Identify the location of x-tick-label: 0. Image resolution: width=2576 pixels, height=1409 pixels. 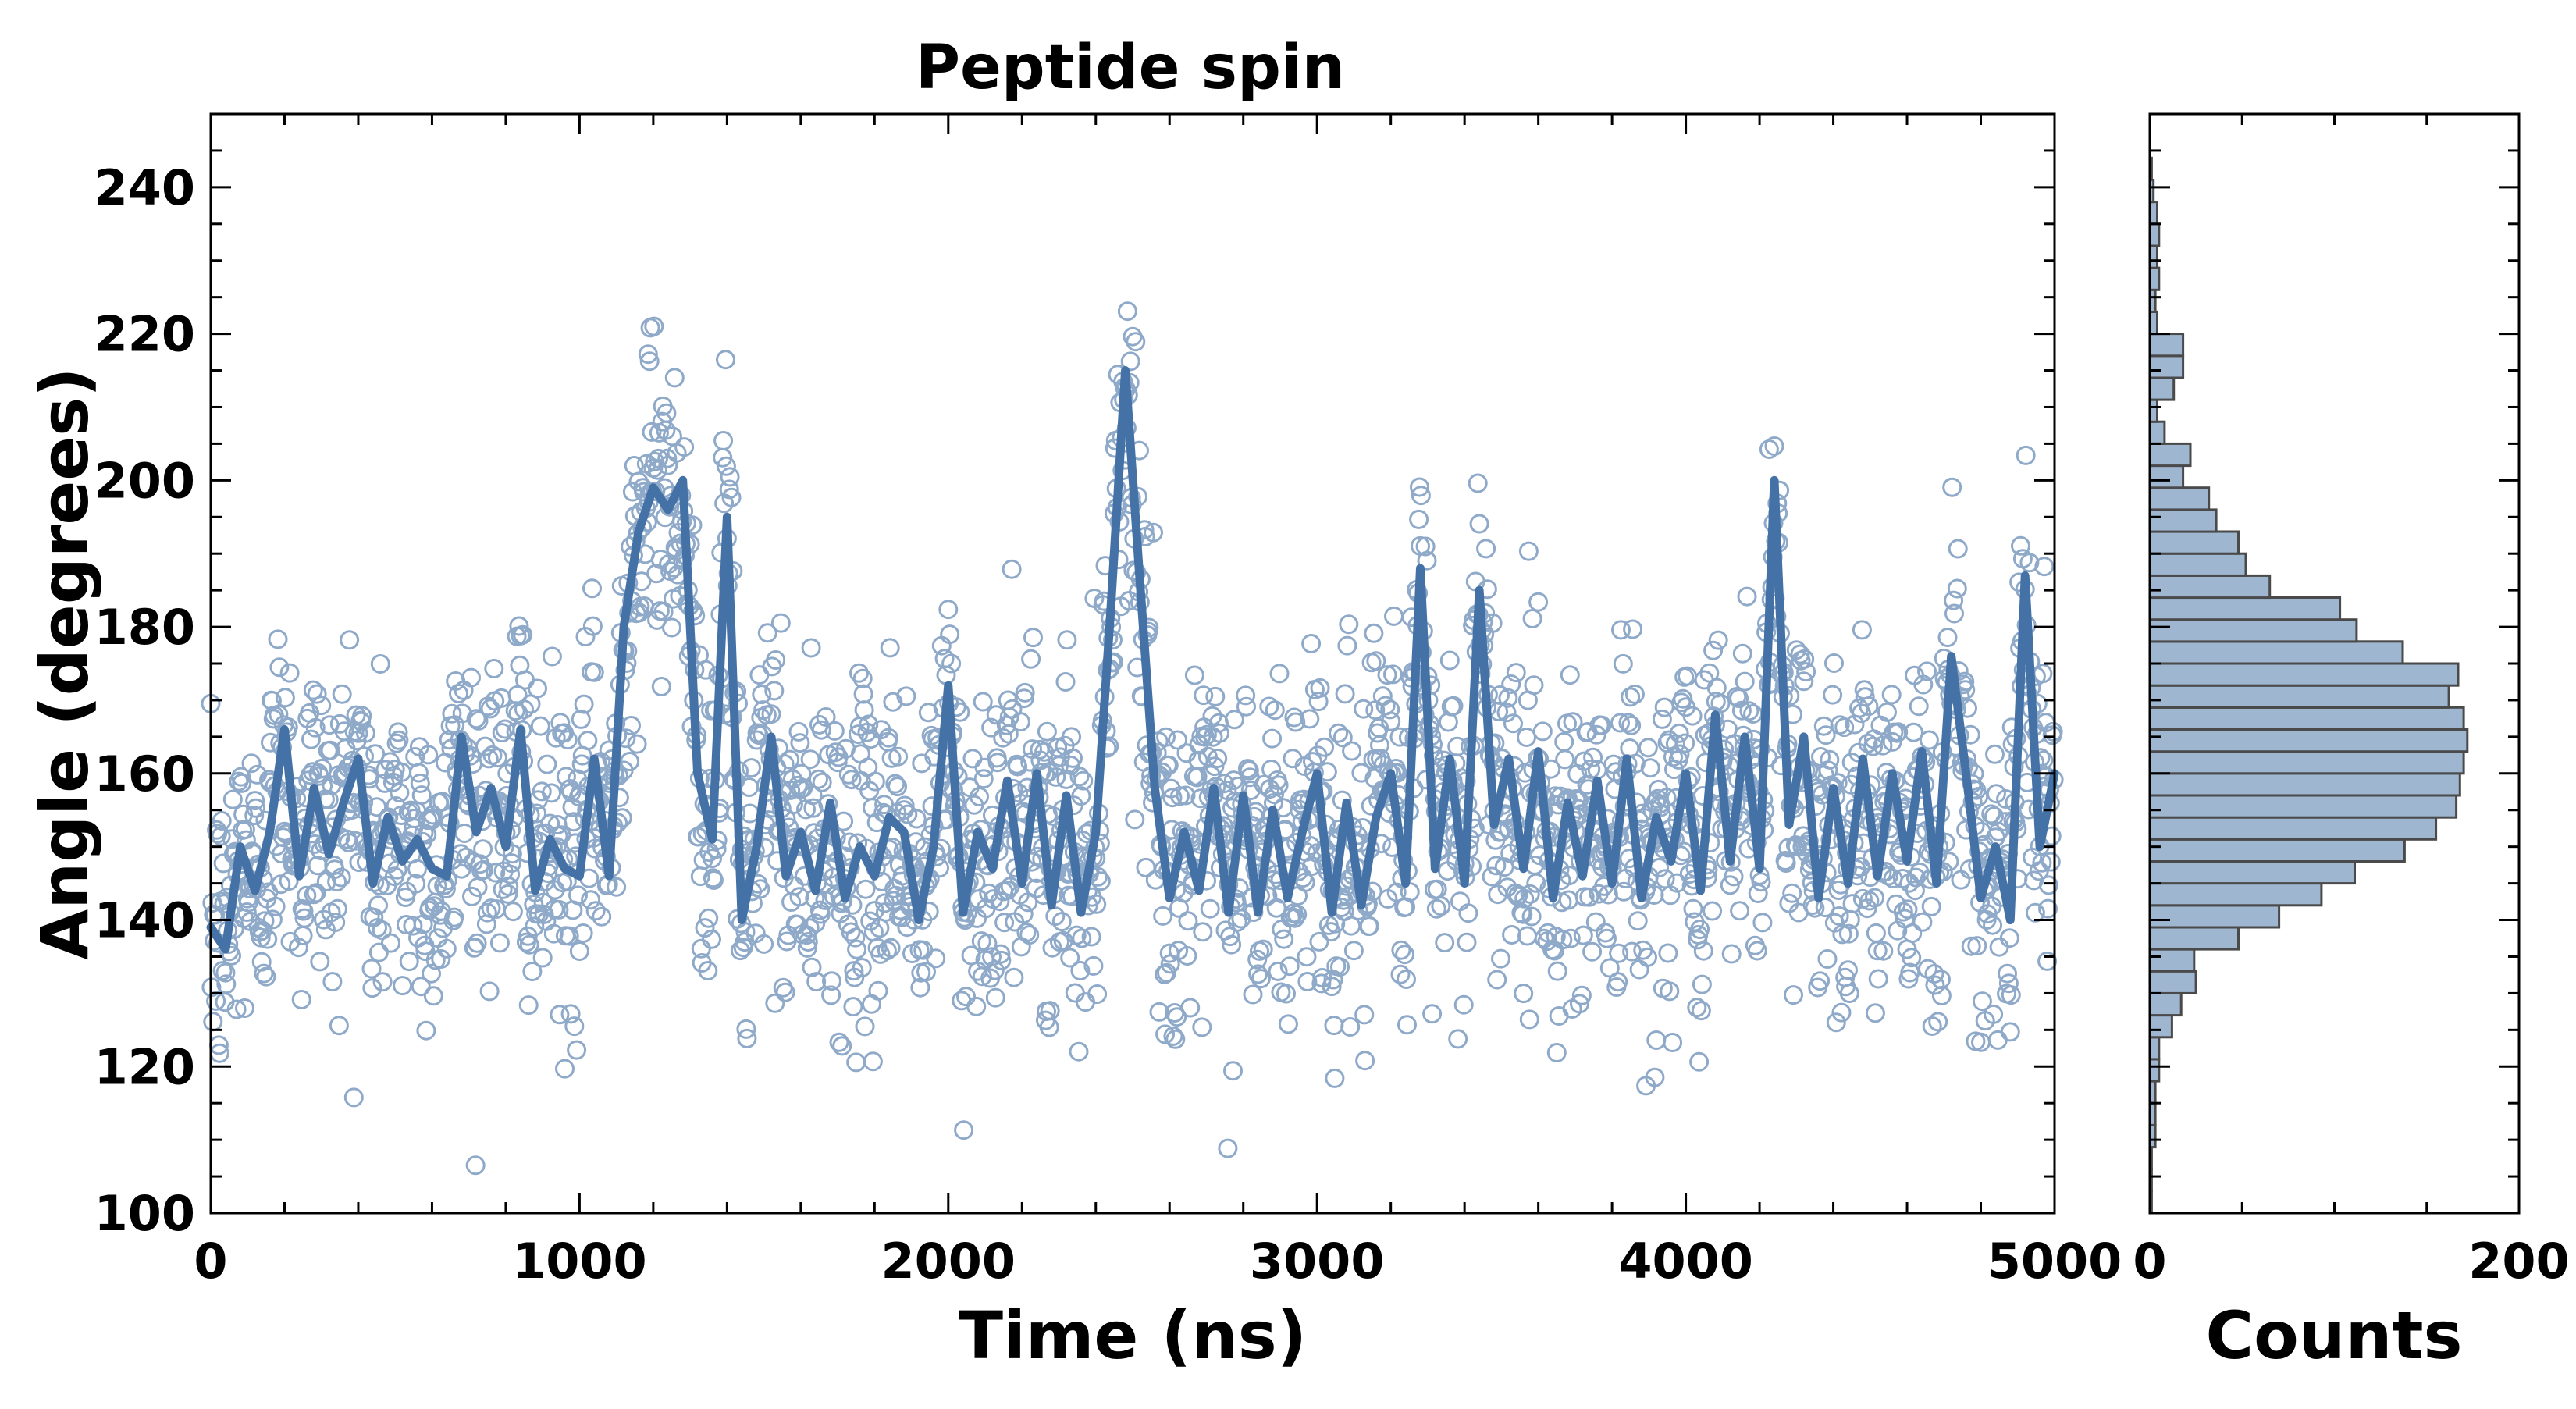
(210, 1261).